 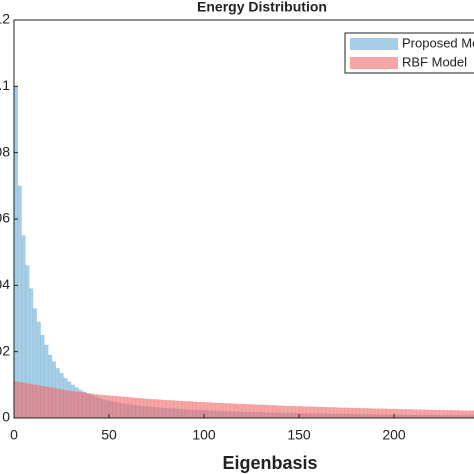 I want to click on chart-title: Energy Distribution, so click(x=262, y=7).